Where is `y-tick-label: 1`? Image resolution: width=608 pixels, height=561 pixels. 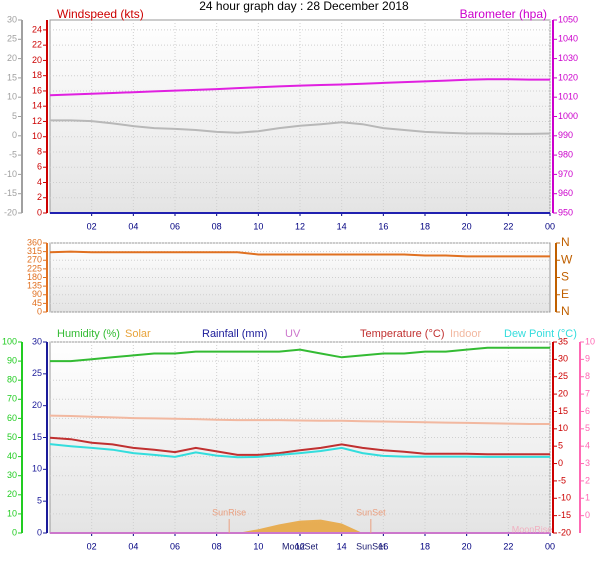 y-tick-label: 1 is located at coordinates (587, 498).